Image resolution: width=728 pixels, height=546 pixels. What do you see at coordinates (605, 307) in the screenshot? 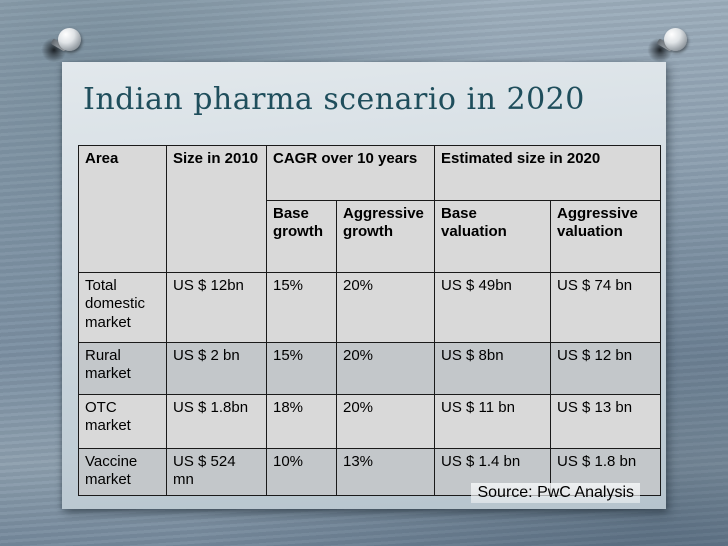
I see `cell-aggressive-valuation: US $ 74 bn` at bounding box center [605, 307].